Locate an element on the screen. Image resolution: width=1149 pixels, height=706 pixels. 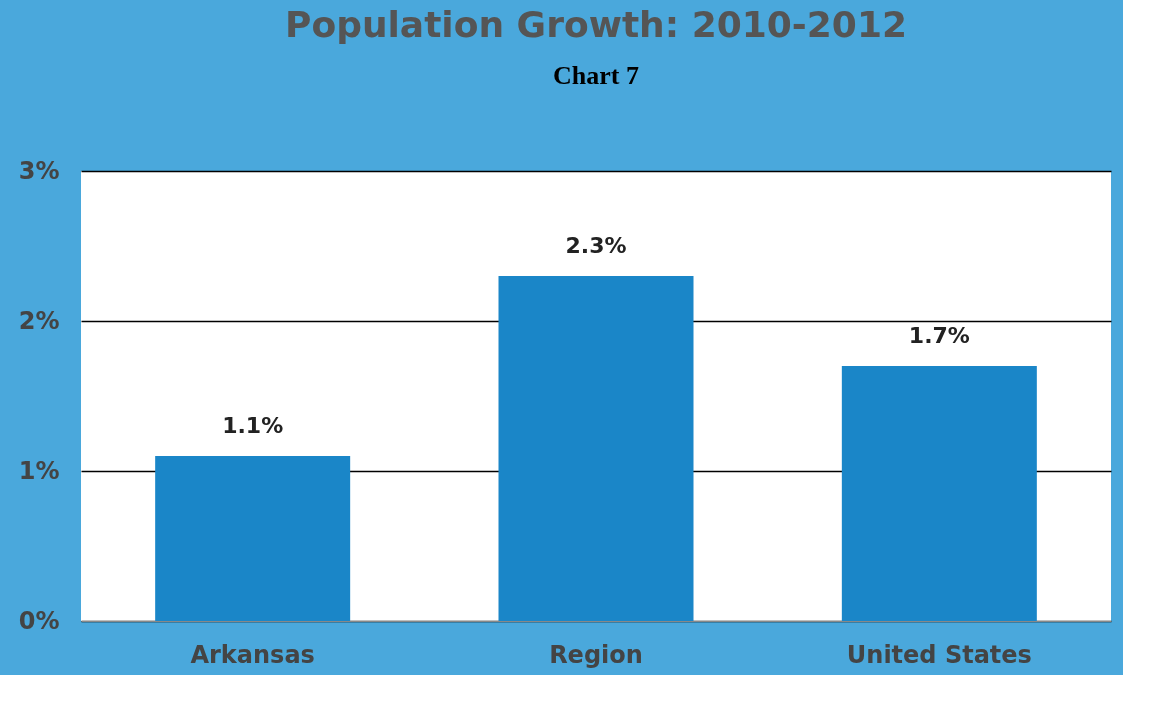
y-tick-label: 3% is located at coordinates (39, 170).